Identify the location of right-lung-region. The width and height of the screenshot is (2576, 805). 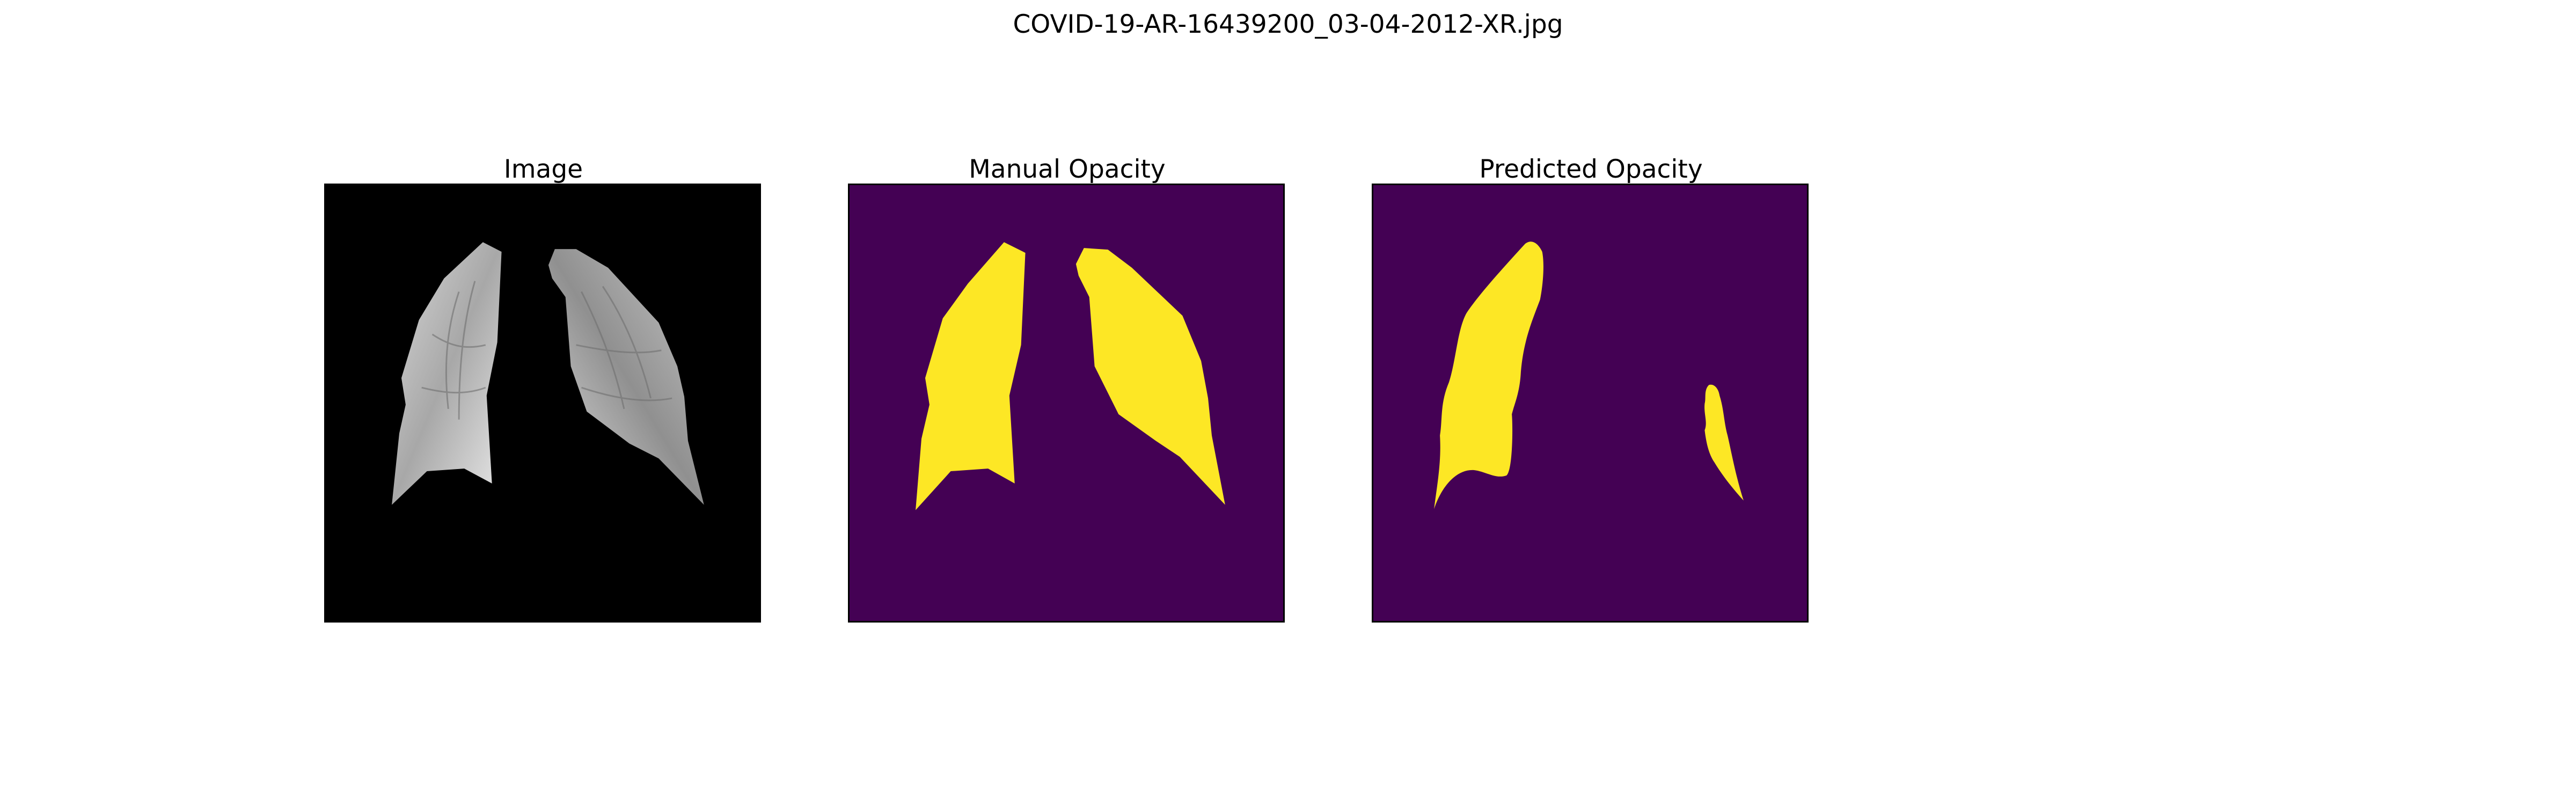
(626, 377).